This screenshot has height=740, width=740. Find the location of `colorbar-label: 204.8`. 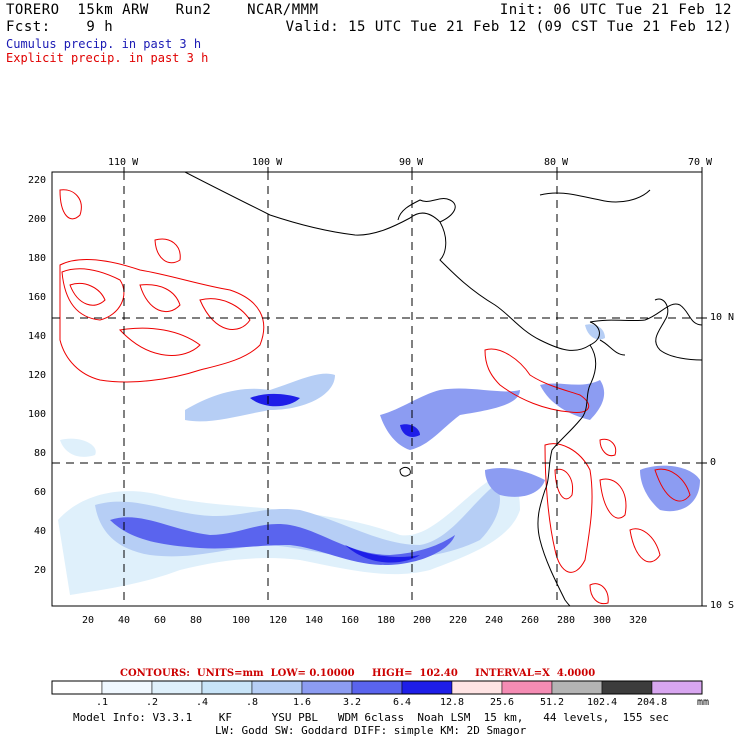

colorbar-label: 204.8 is located at coordinates (652, 702).